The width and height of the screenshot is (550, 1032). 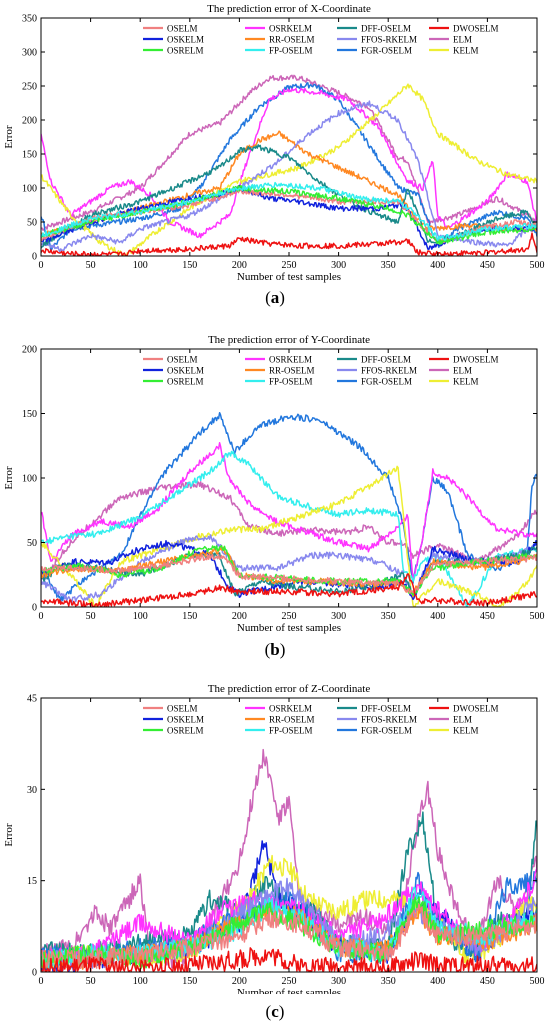 What do you see at coordinates (32, 790) in the screenshot?
I see `y-tick-label: 30` at bounding box center [32, 790].